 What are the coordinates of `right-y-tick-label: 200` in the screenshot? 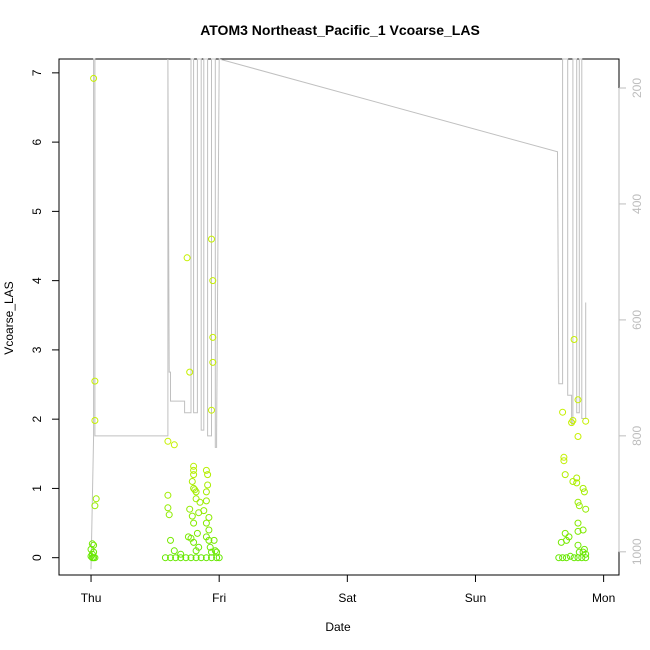 It's located at (637, 88).